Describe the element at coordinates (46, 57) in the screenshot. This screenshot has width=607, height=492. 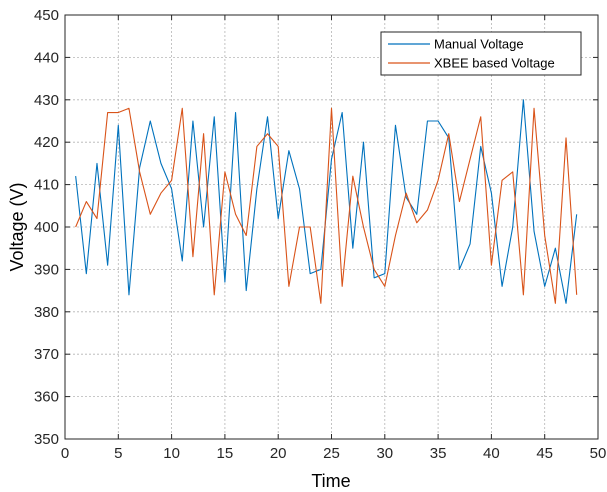
I see `y-tick-label: 440` at that location.